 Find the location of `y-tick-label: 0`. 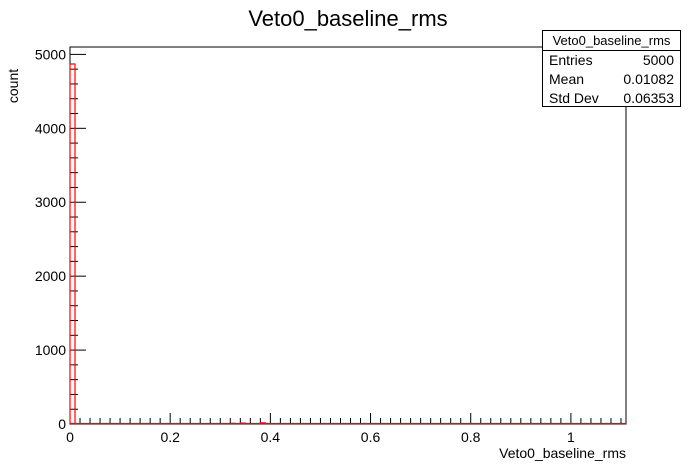

y-tick-label: 0 is located at coordinates (62, 424).